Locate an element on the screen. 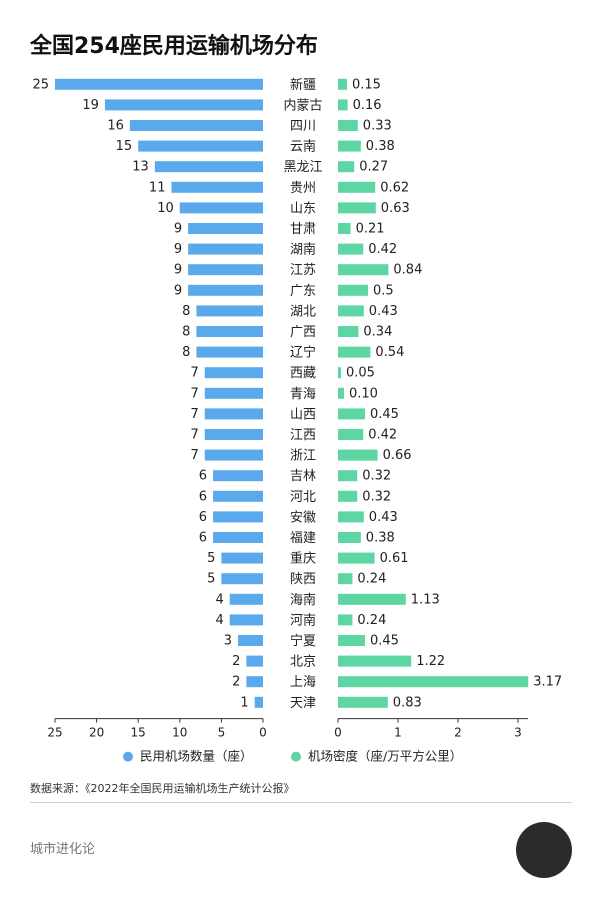  density-value-label: 0.83 is located at coordinates (407, 702).